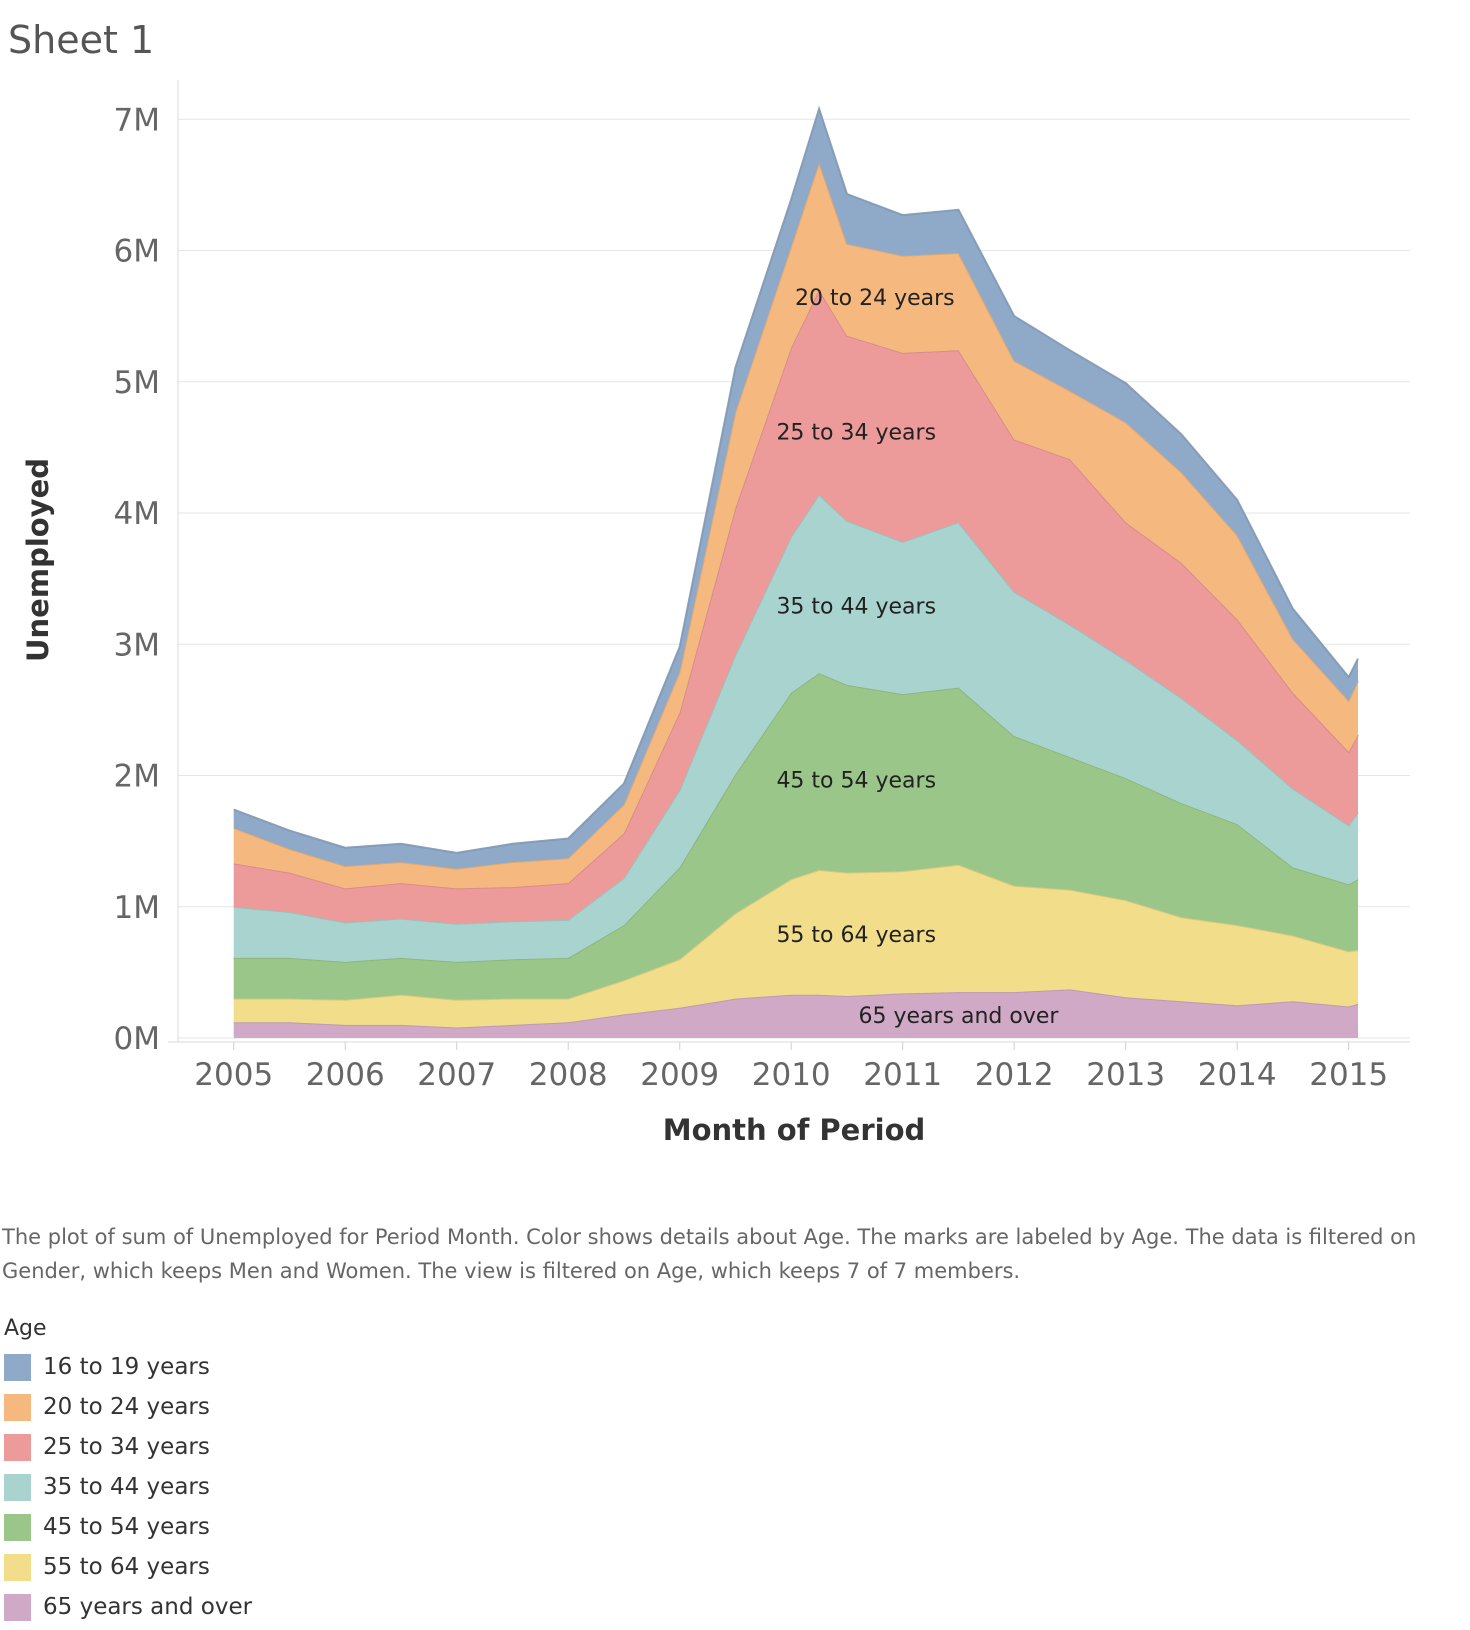  I want to click on area-65-years-and-over, so click(796, 1013).